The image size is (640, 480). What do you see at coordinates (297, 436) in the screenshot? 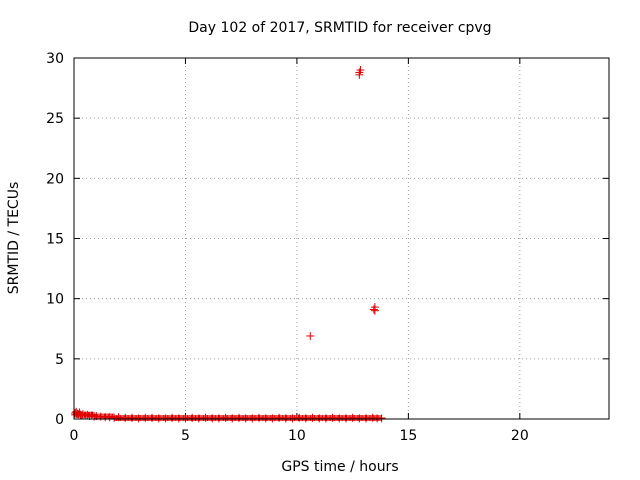
I see `x-tick-label: 10` at bounding box center [297, 436].